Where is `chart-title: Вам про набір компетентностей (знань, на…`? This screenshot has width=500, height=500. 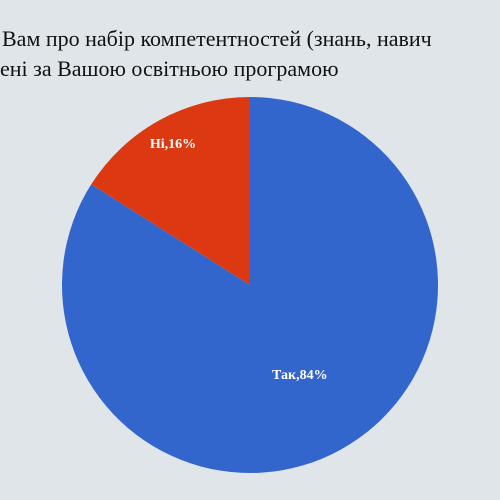
chart-title: Вам про набір компетентностей (знань, на… is located at coordinates (217, 38).